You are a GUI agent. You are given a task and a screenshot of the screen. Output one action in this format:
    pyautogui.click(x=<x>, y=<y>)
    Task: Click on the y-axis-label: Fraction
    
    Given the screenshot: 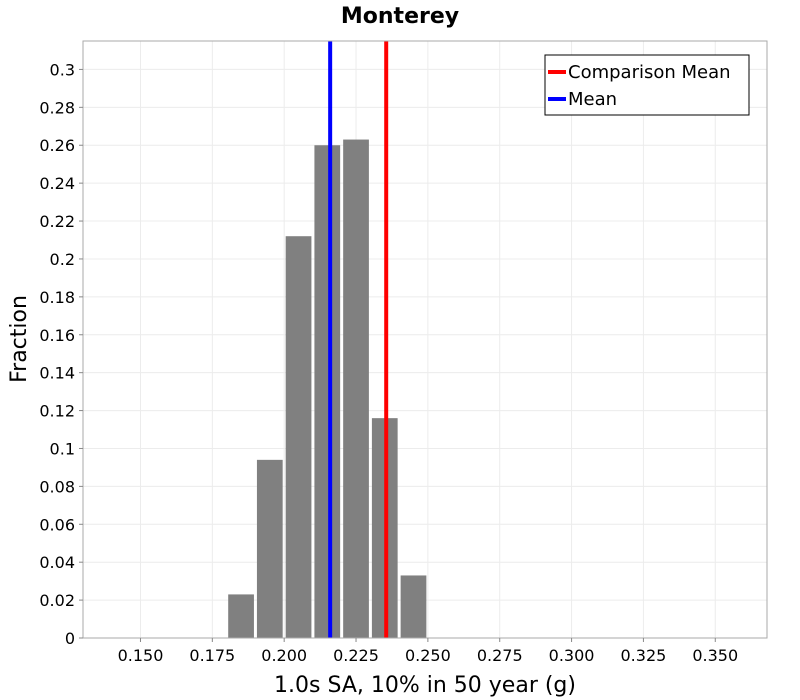 What is the action you would take?
    pyautogui.click(x=19, y=339)
    